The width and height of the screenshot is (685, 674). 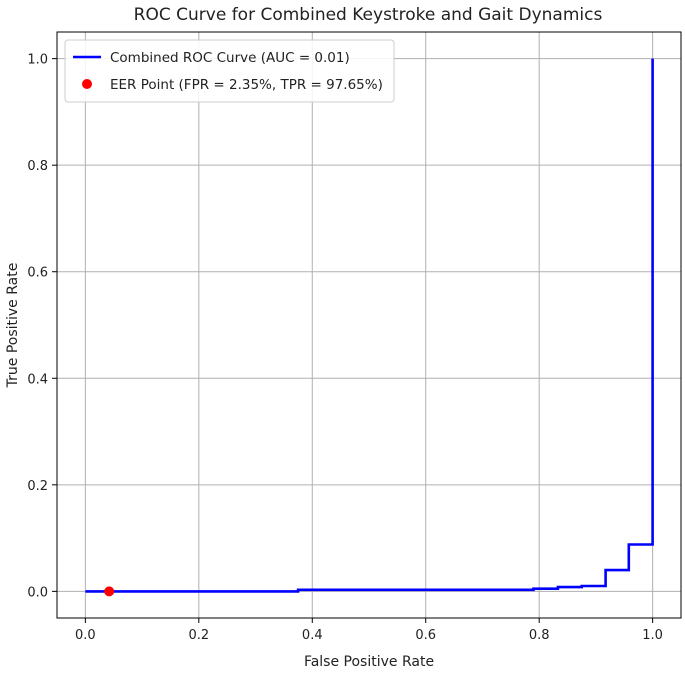 I want to click on y-tick-label: 0.0, so click(x=37, y=592).